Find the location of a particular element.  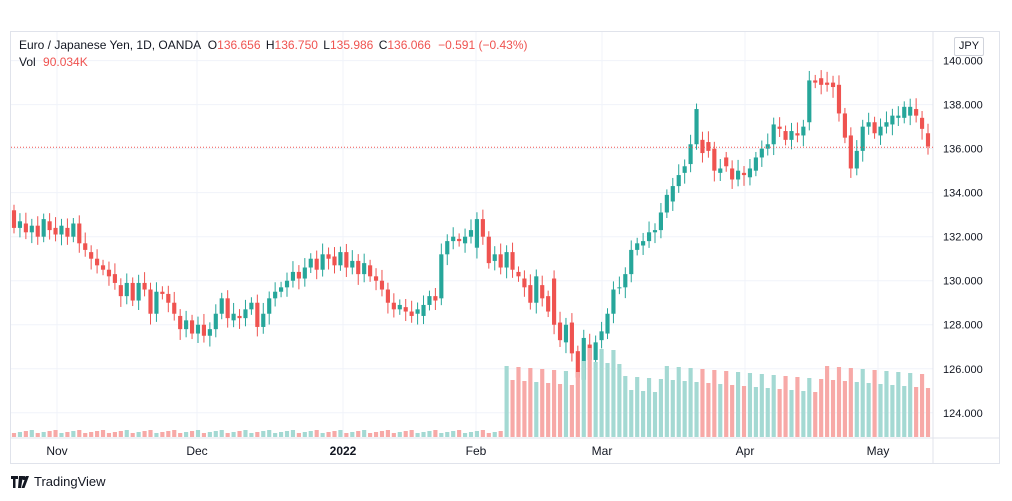

x-tick-label: Dec is located at coordinates (196, 451).